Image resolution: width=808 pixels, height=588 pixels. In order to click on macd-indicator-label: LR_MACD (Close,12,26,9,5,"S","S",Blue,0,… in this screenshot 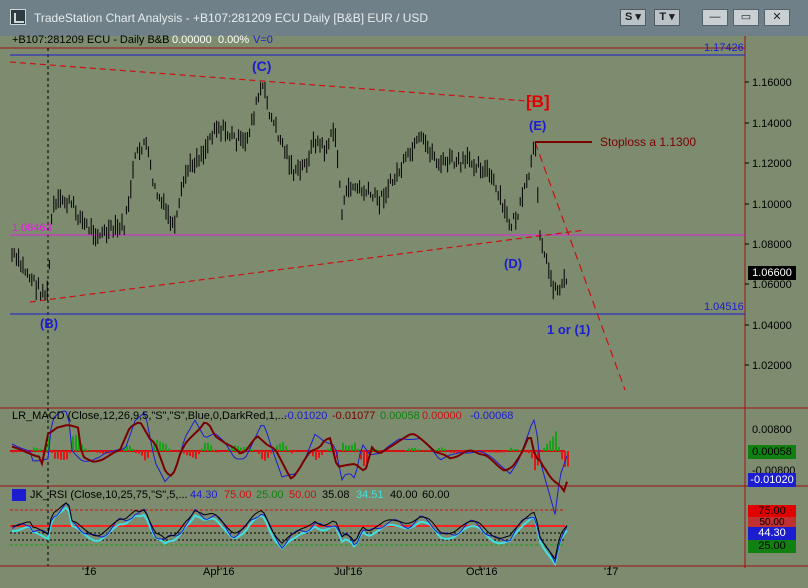, I will do `click(149, 416)`.